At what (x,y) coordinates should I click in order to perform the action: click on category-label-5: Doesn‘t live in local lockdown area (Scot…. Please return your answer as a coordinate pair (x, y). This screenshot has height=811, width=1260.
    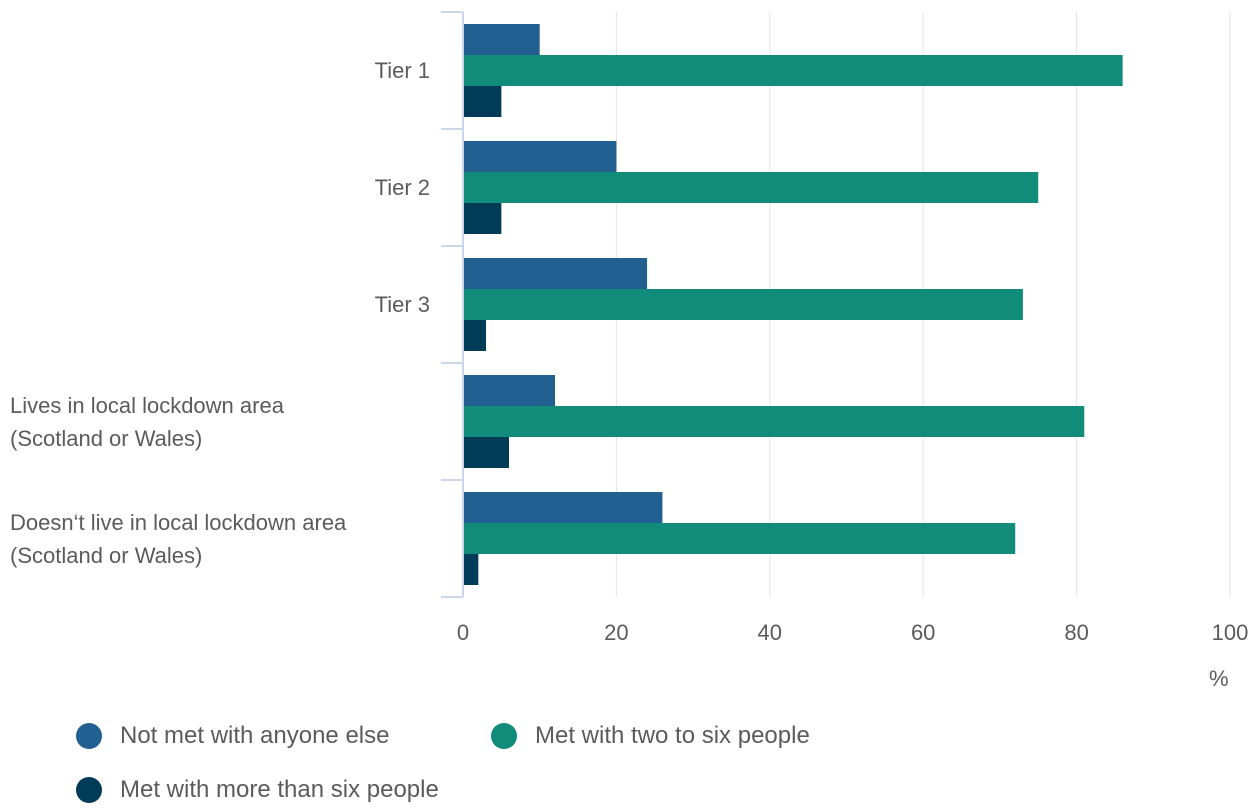
    Looking at the image, I should click on (178, 539).